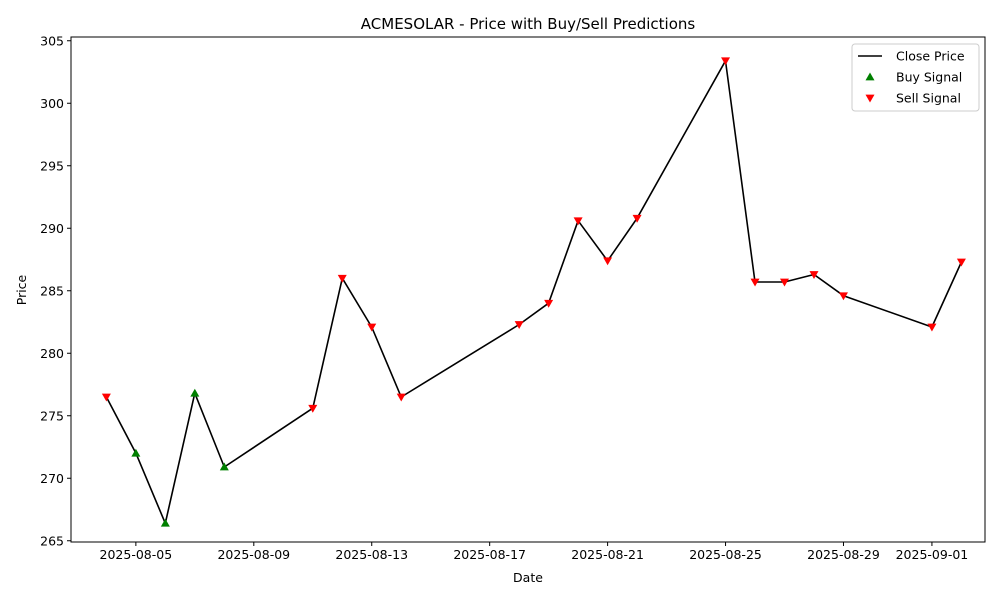  I want to click on x-tick-label: 2025-08-25, so click(725, 554).